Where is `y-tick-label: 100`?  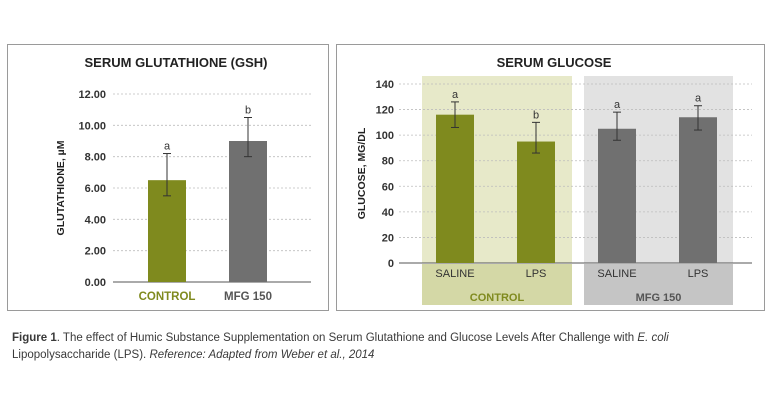 y-tick-label: 100 is located at coordinates (385, 136).